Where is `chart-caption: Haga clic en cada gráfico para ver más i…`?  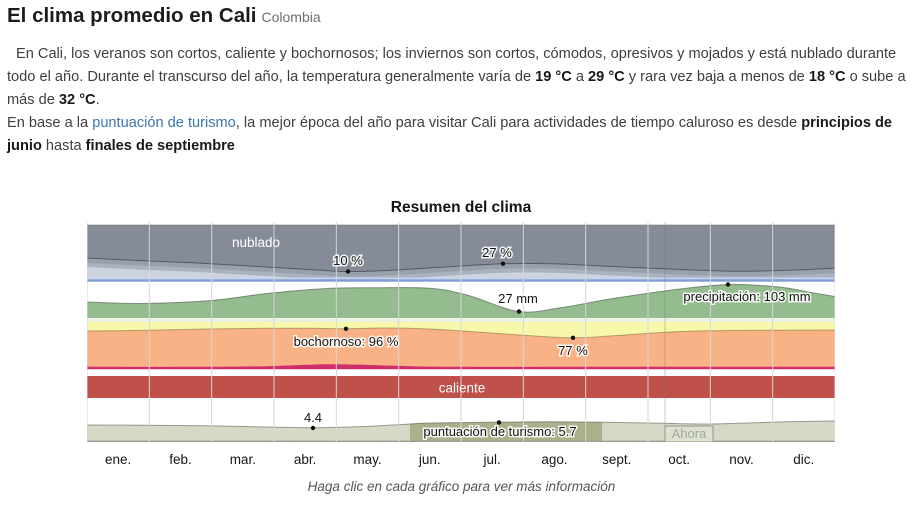 chart-caption: Haga clic en cada gráfico para ver más i… is located at coordinates (461, 486).